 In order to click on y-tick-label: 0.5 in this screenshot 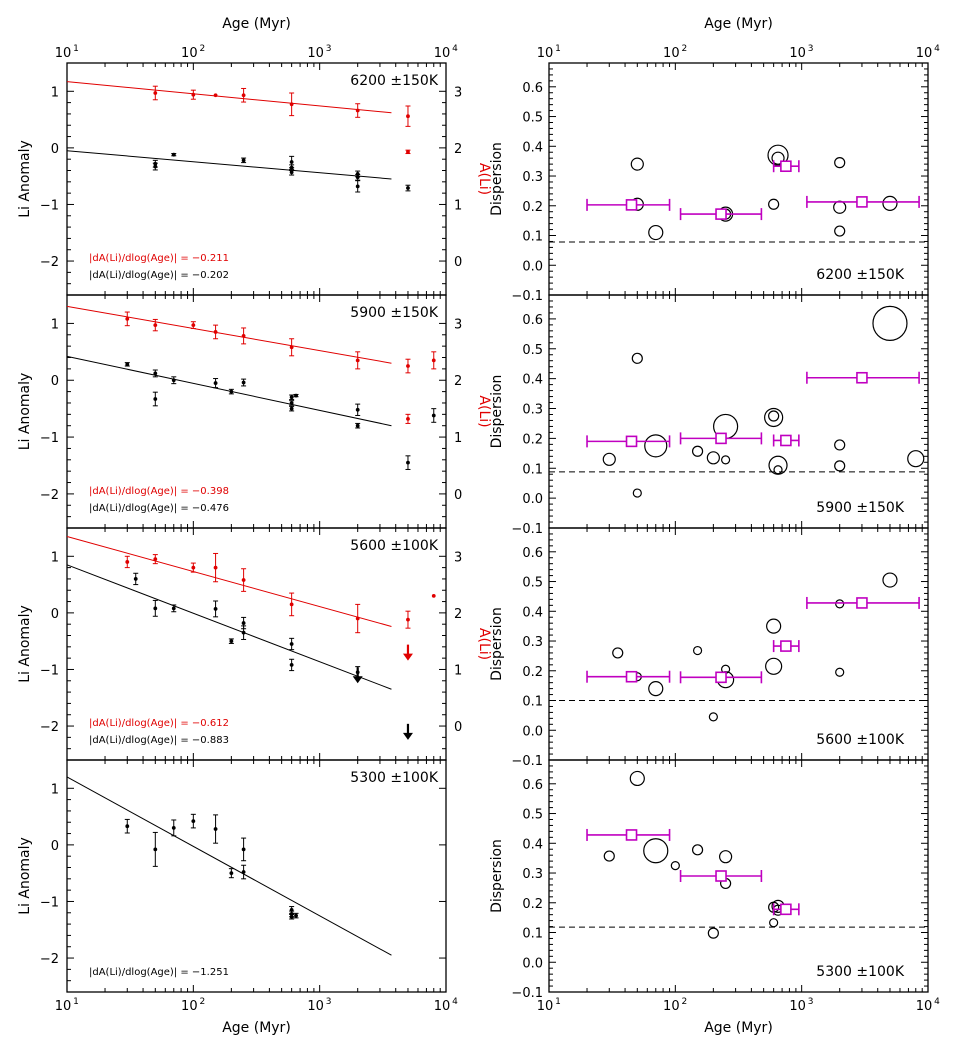, I will do `click(532, 118)`.